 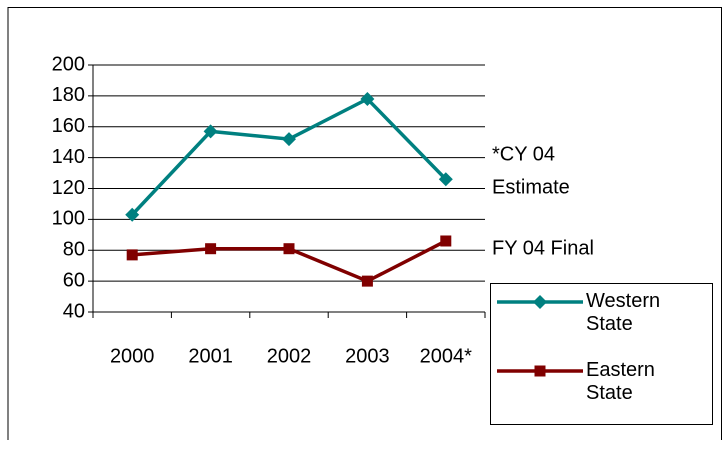 I want to click on x-tick-label: 2001, so click(x=210, y=356).